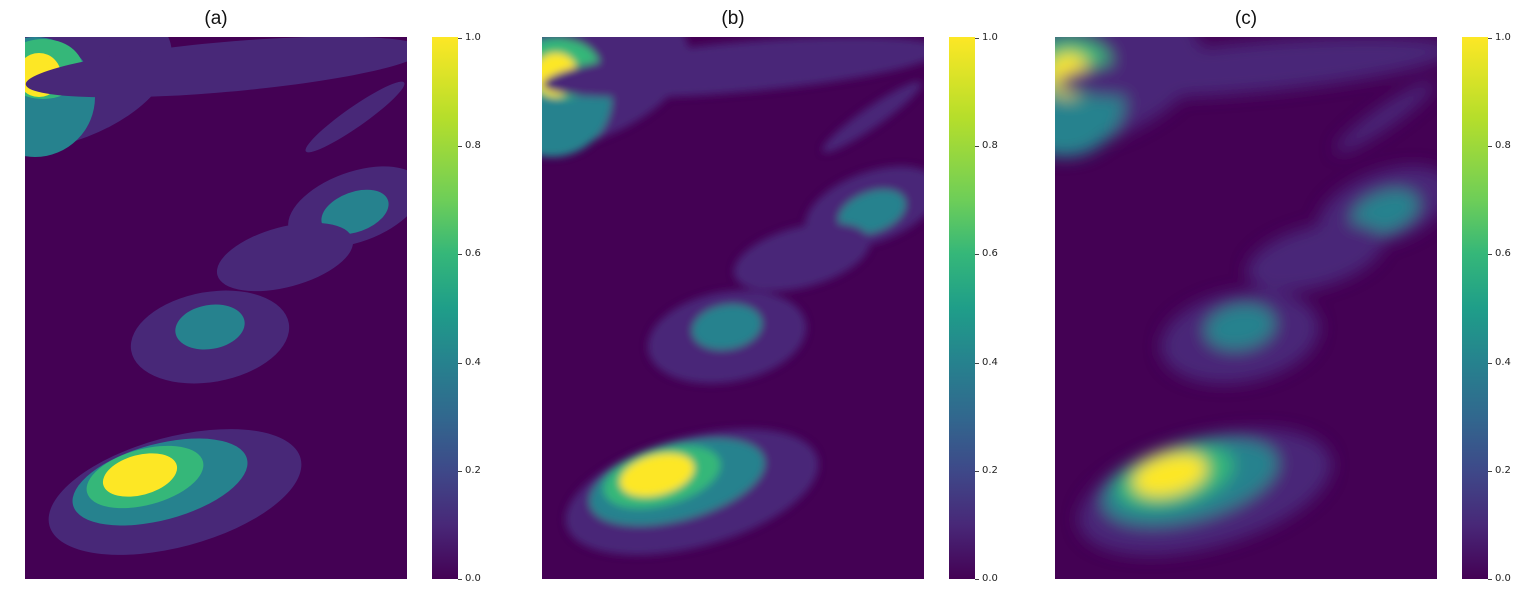  Describe the element at coordinates (733, 18) in the screenshot. I see `panel-title: (b)` at that location.